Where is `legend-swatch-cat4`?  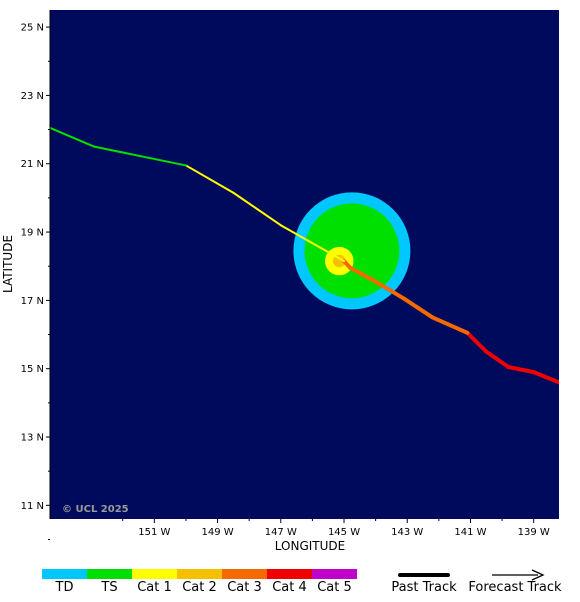
legend-swatch-cat4 is located at coordinates (289, 574).